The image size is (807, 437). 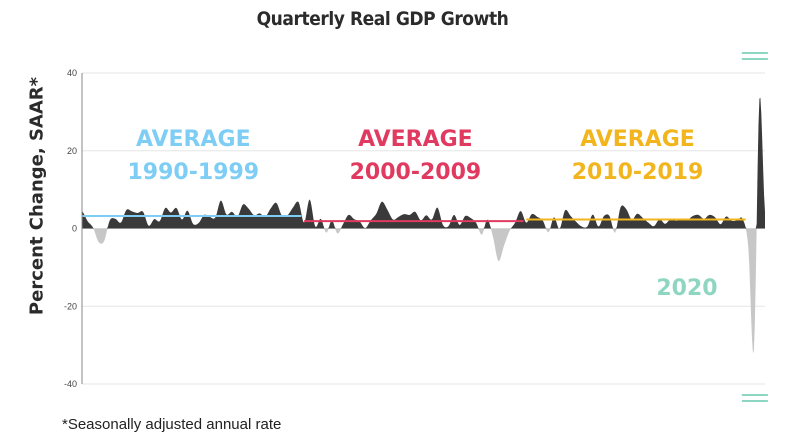 I want to click on average-label-2000-2009: AVERAGE, so click(x=415, y=139).